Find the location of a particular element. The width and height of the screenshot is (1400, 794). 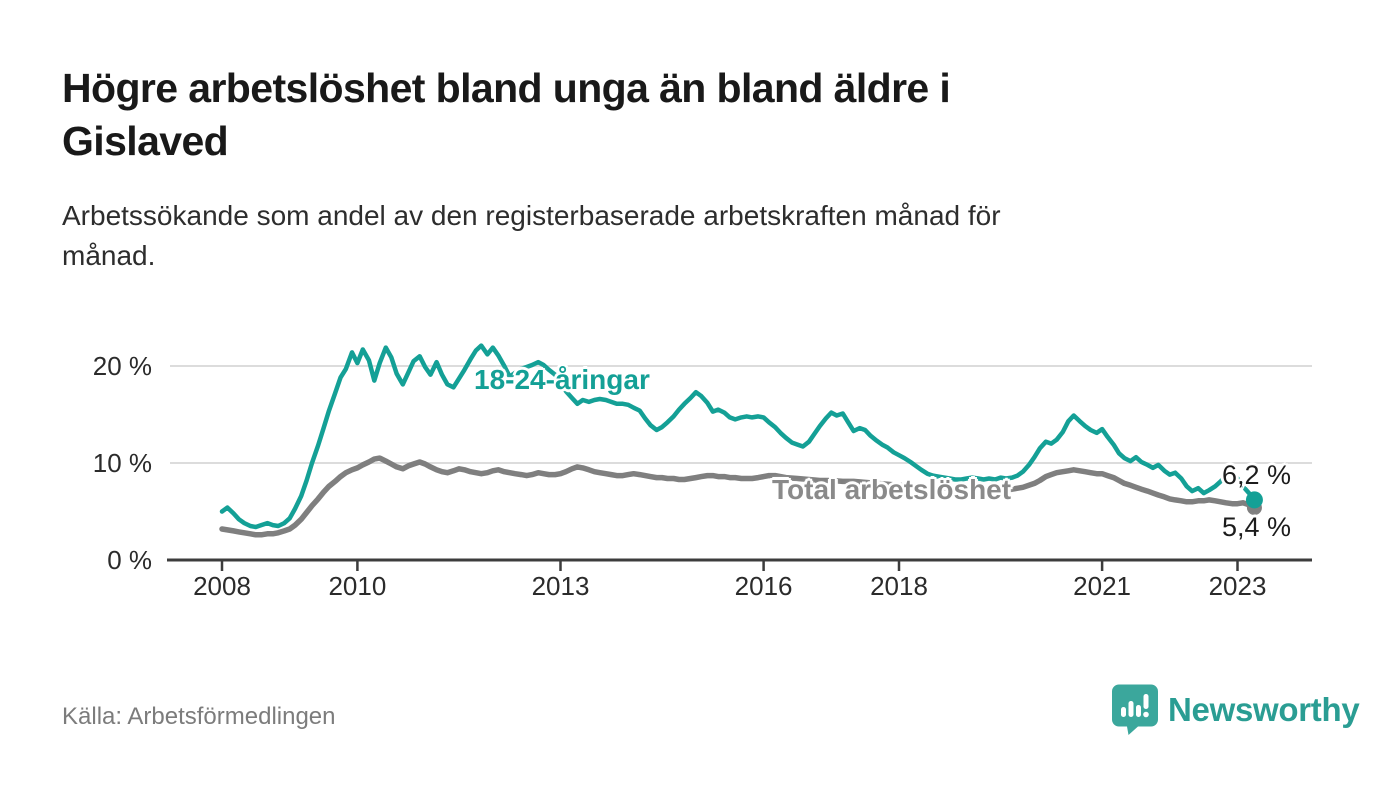

y-tick-label: 20 % is located at coordinates (122, 366).